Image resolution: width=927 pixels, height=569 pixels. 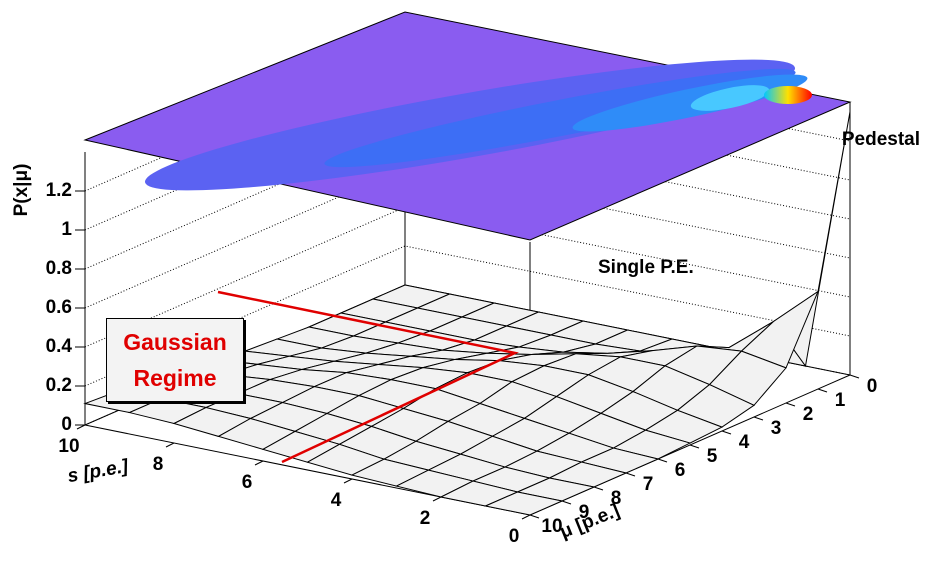 What do you see at coordinates (680, 470) in the screenshot?
I see `y-tick-label: 6` at bounding box center [680, 470].